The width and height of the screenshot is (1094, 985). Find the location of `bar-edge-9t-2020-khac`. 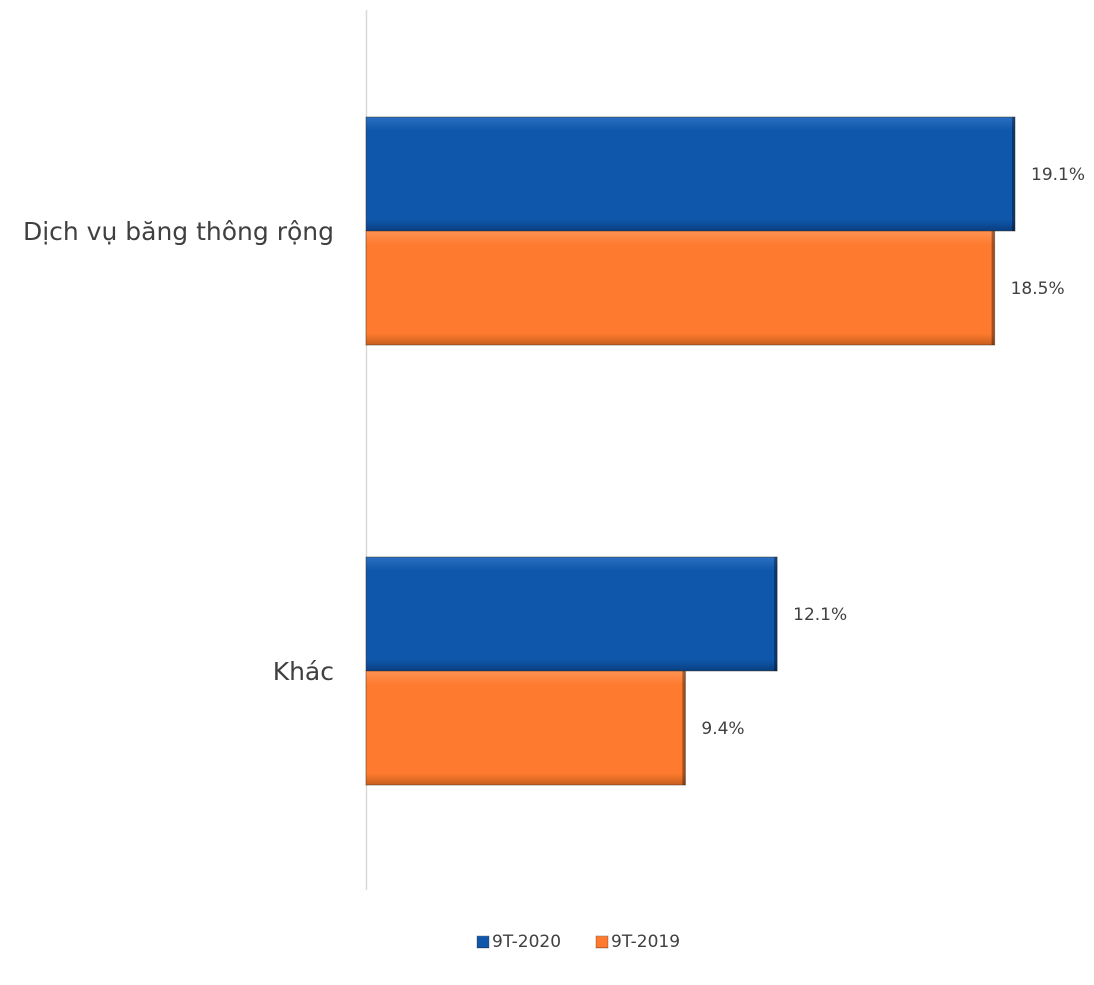

bar-edge-9t-2020-khac is located at coordinates (776, 614).